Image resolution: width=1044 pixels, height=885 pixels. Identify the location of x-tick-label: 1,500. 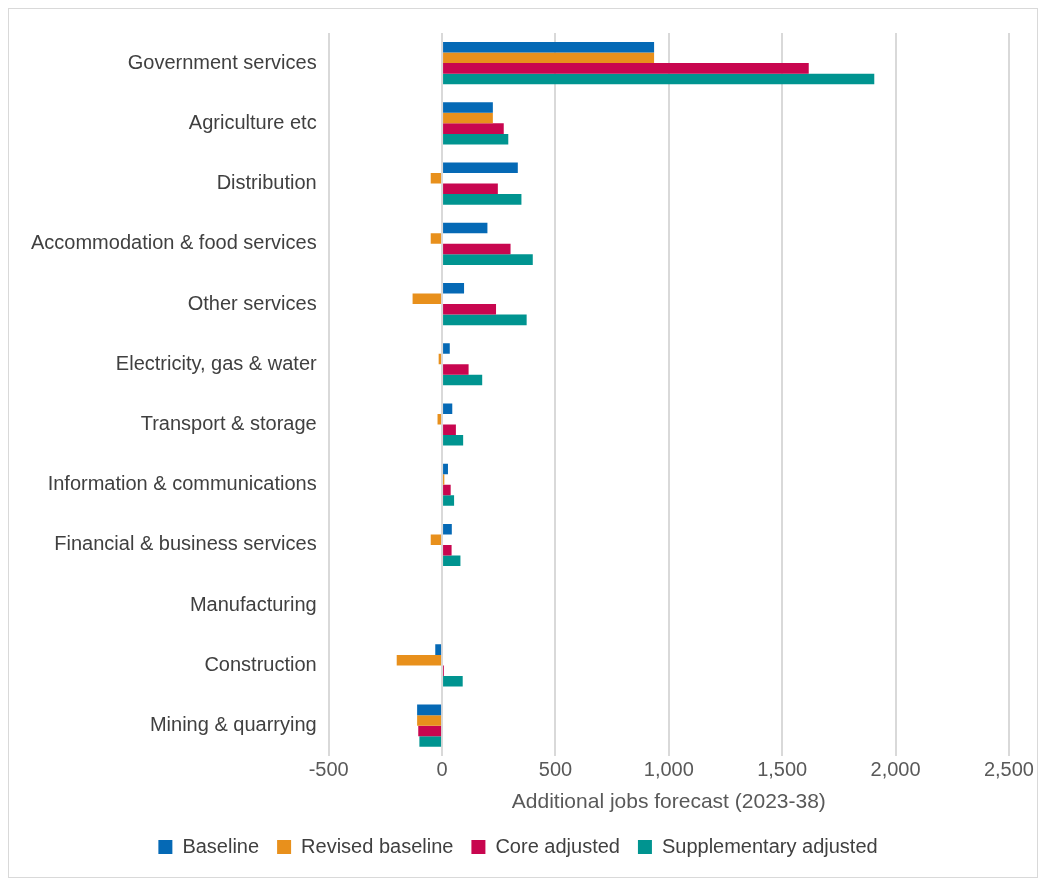
(782, 769).